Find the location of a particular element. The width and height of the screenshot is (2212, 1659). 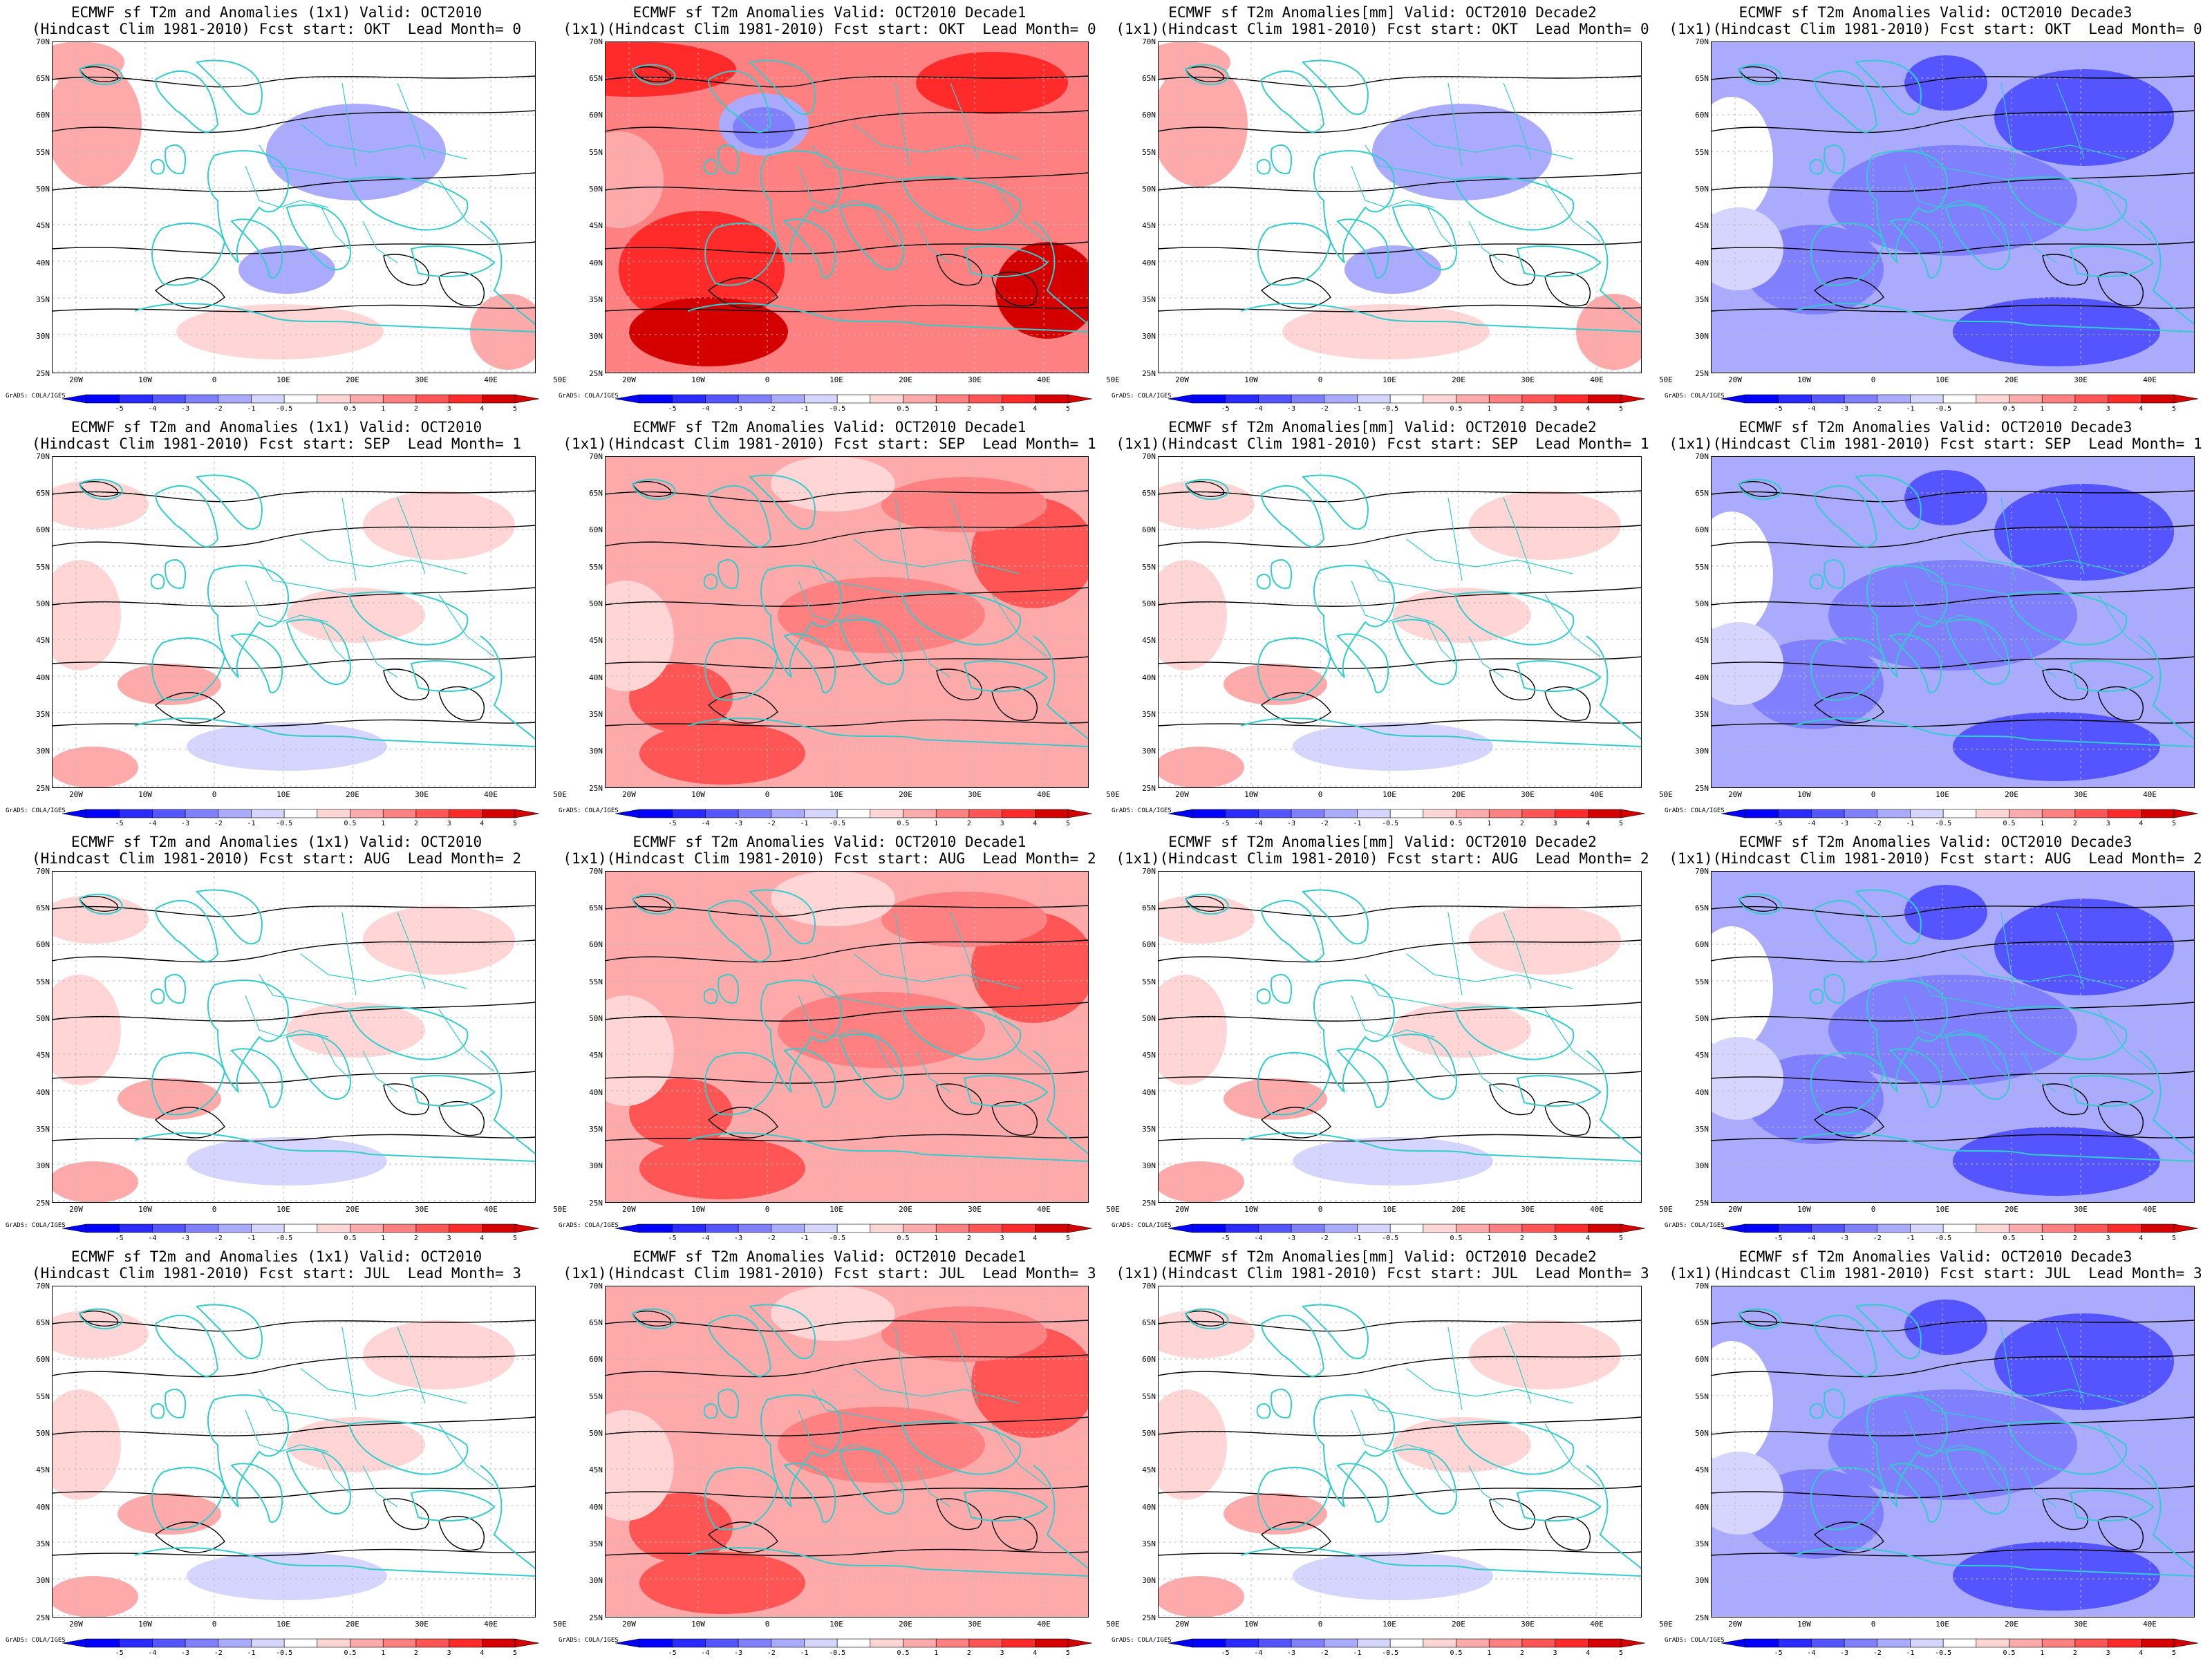

longitude-label: 10E is located at coordinates (836, 1209).